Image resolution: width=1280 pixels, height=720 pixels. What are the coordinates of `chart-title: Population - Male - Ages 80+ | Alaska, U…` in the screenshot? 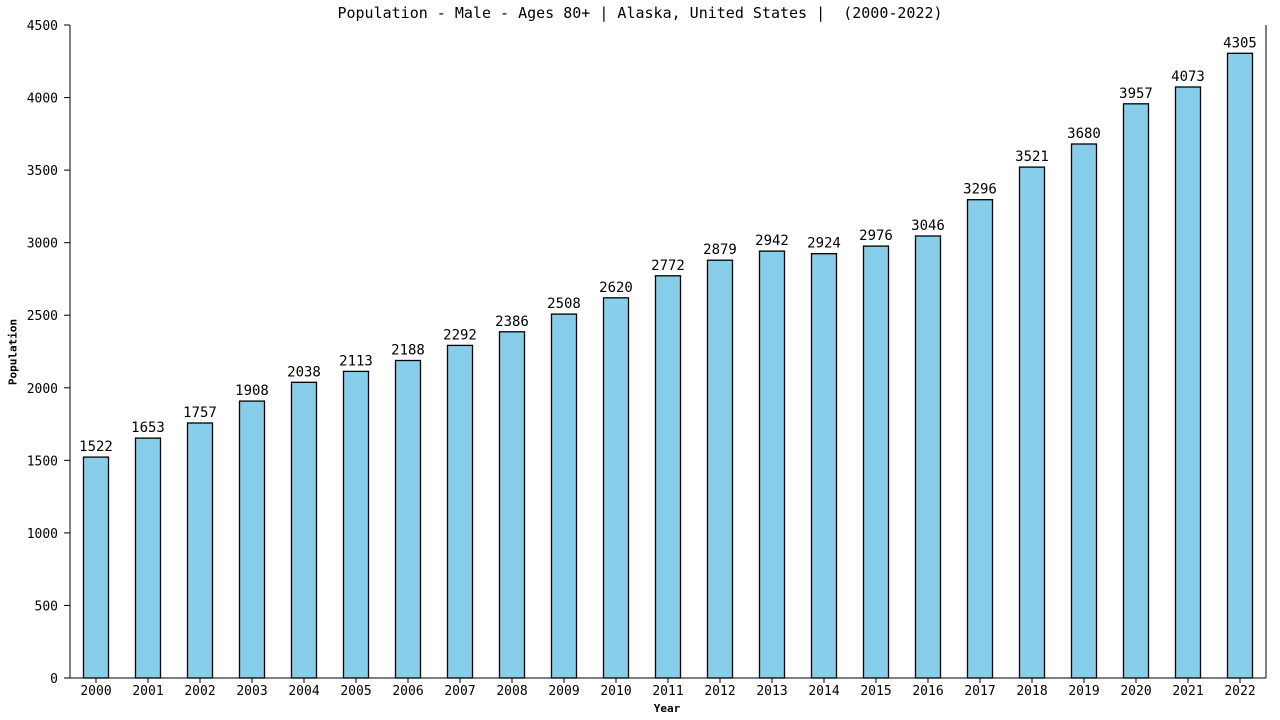 It's located at (640, 13).